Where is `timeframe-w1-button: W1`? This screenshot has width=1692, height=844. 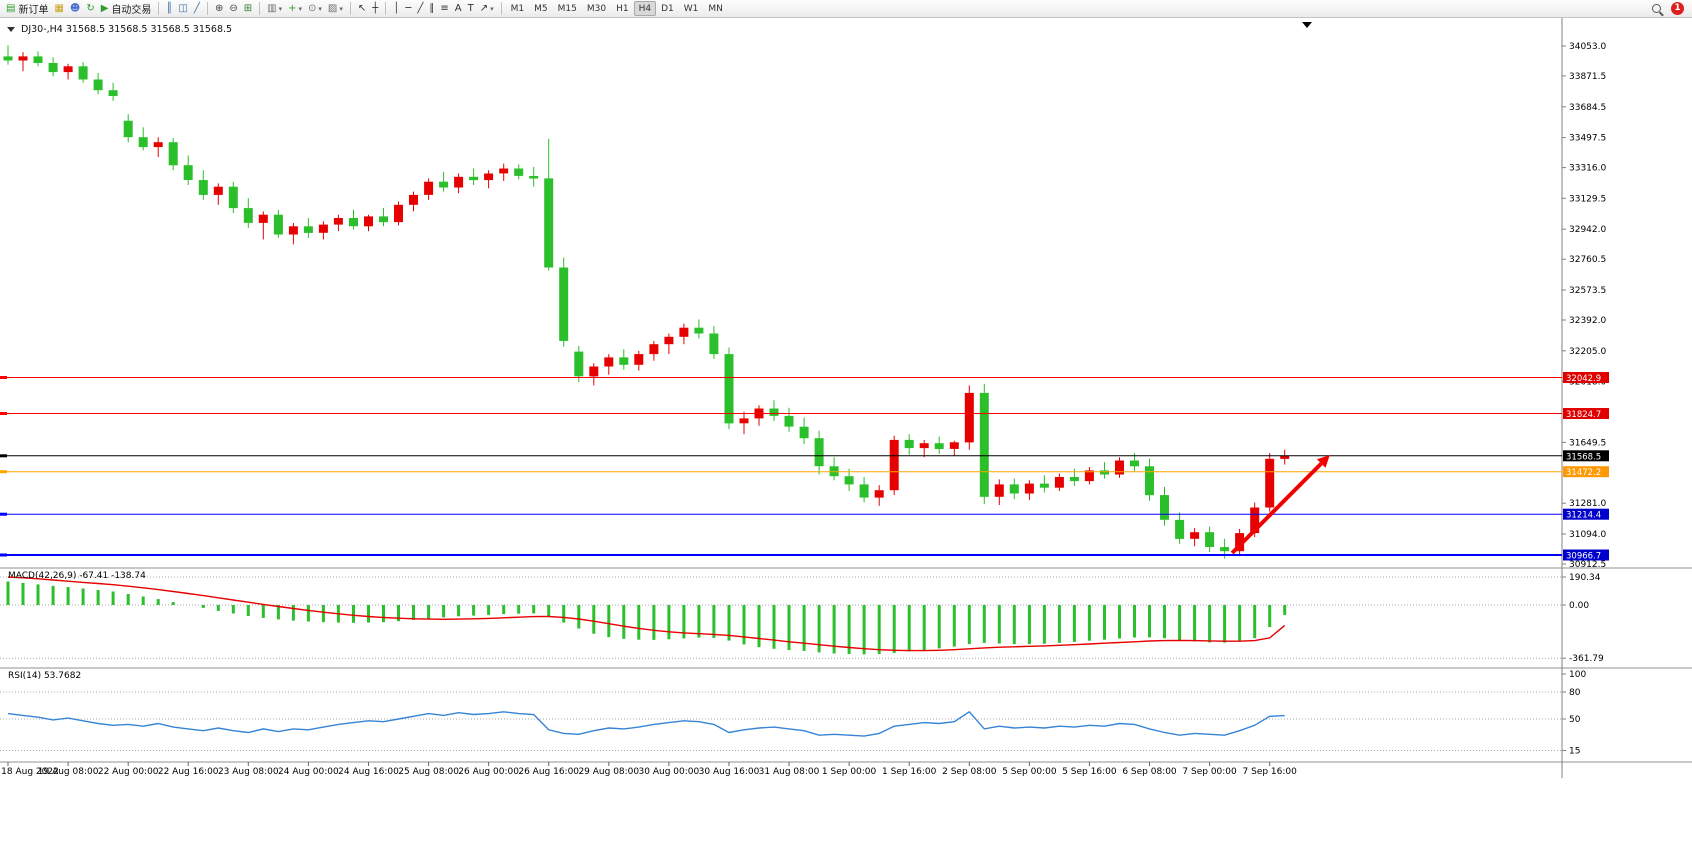 timeframe-w1-button: W1 is located at coordinates (691, 8).